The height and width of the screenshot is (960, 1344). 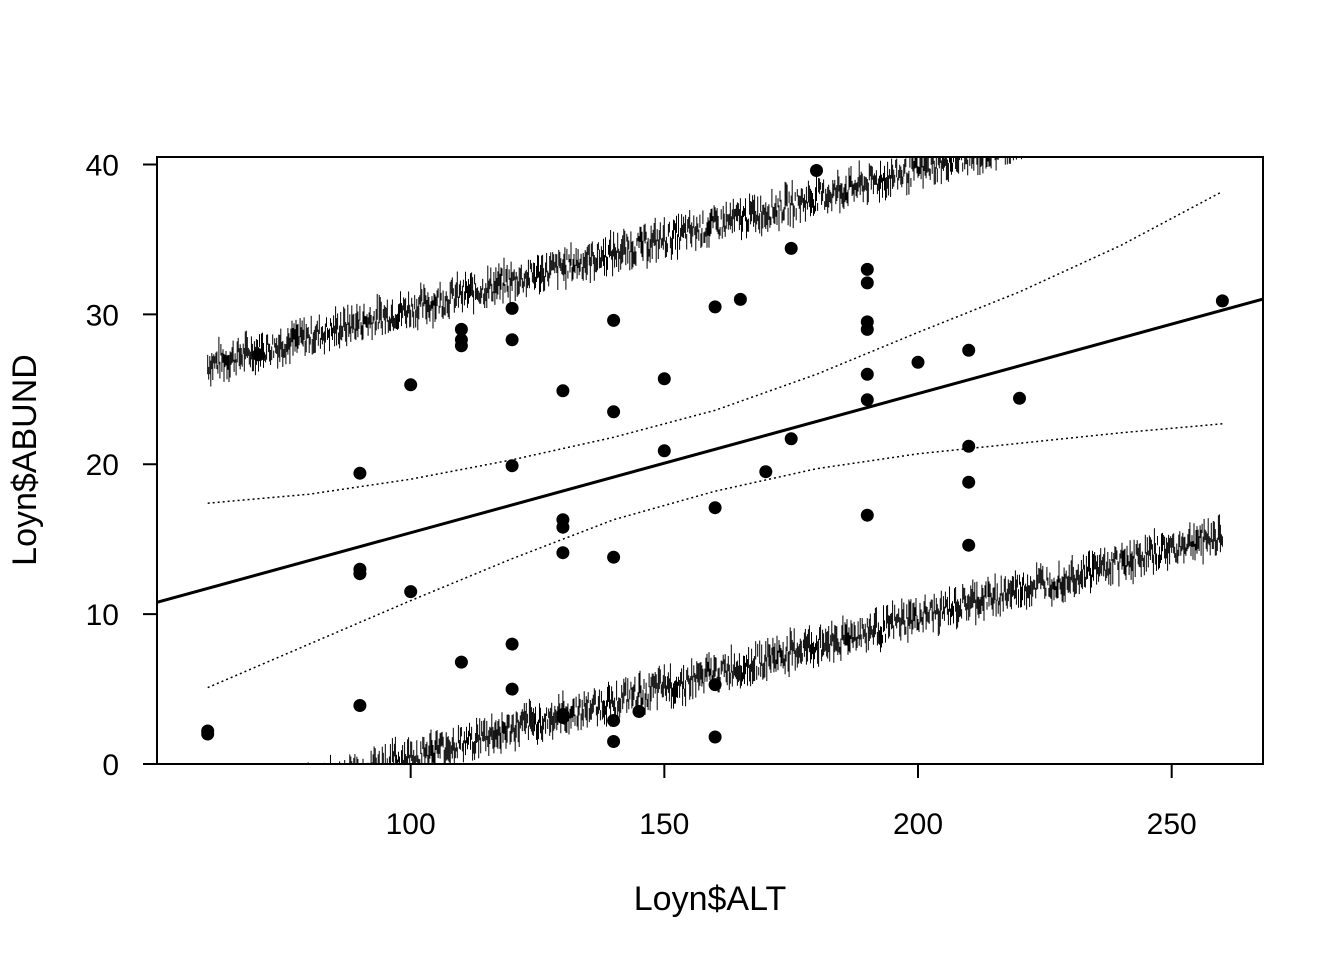 What do you see at coordinates (411, 824) in the screenshot?
I see `x-tick-label: 100` at bounding box center [411, 824].